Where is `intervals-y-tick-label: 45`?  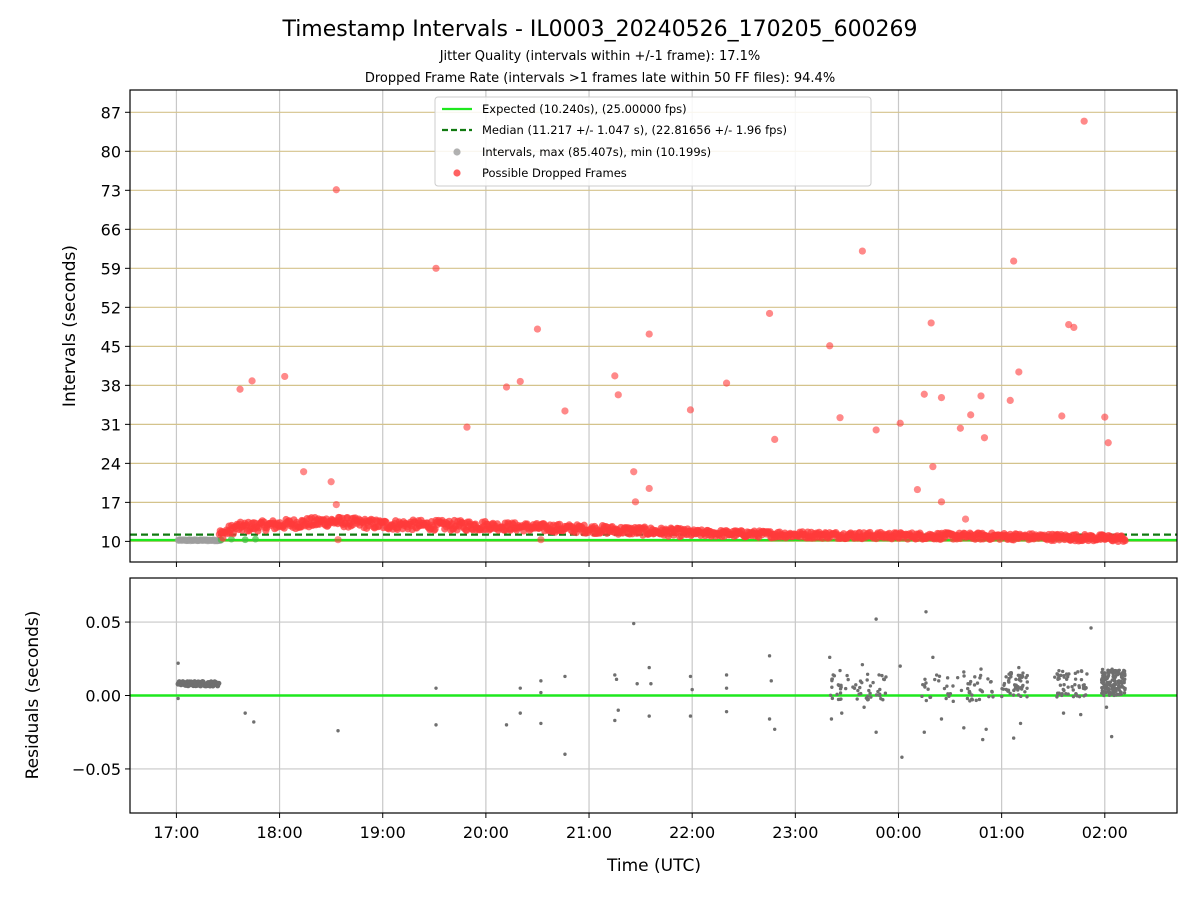
intervals-y-tick-label: 45 is located at coordinates (111, 346).